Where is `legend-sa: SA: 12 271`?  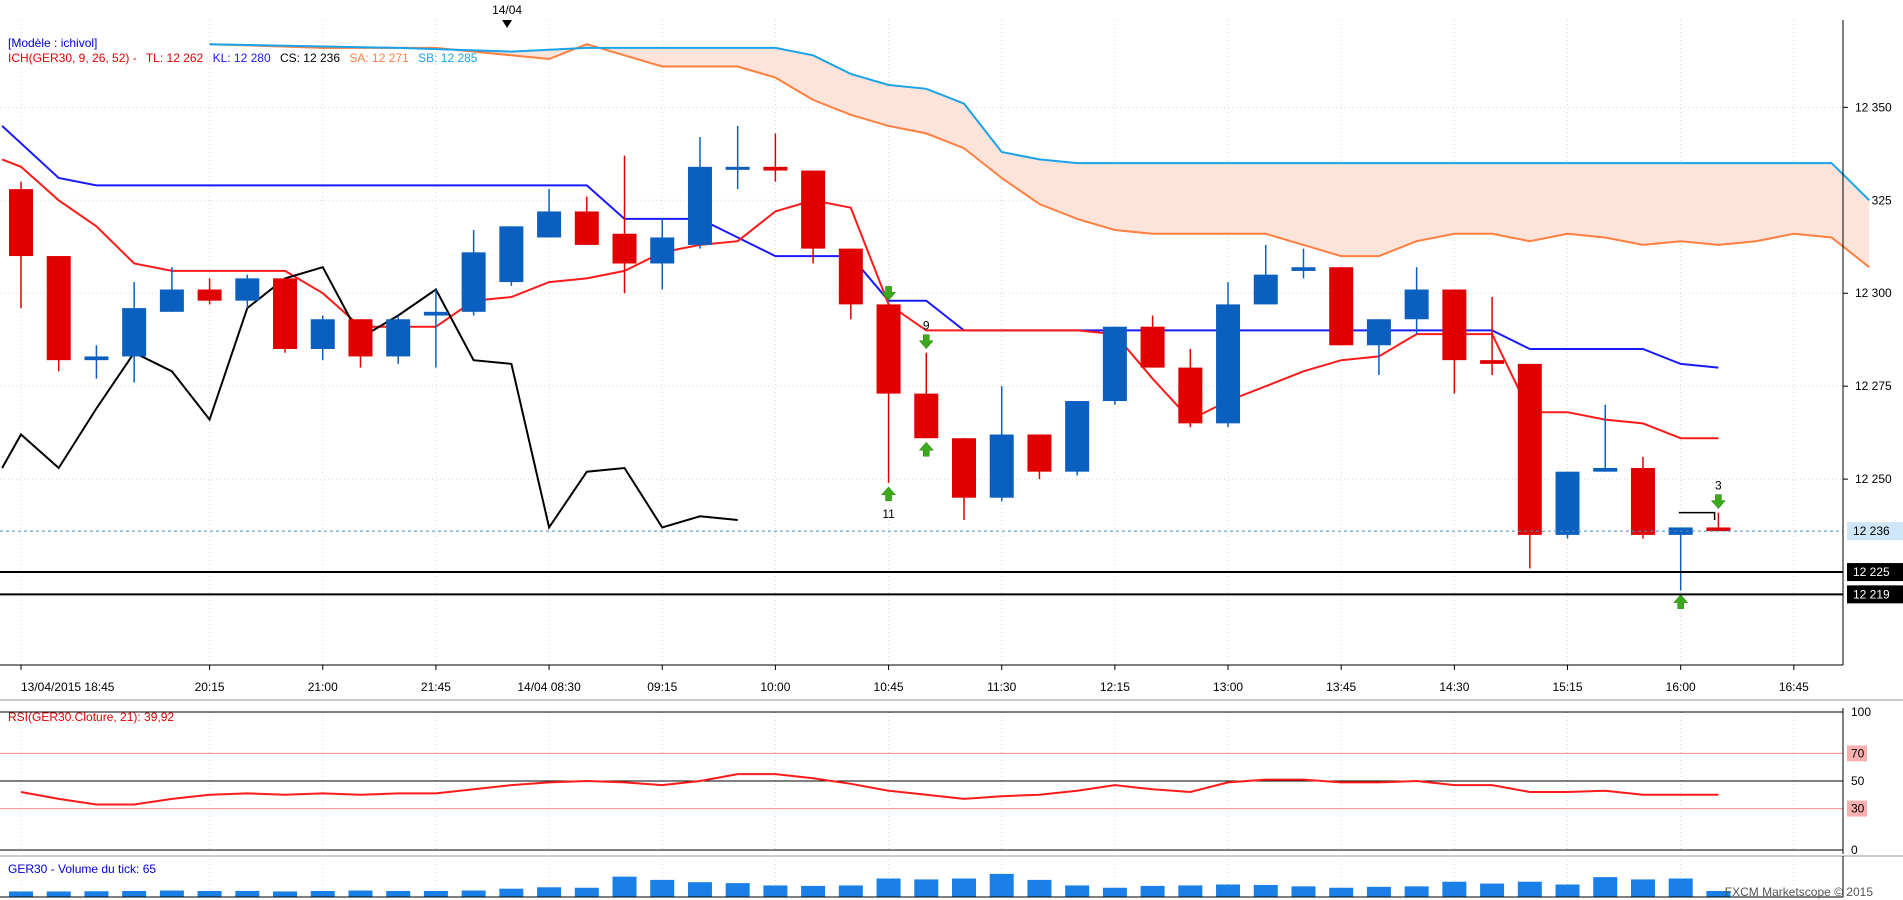 legend-sa: SA: 12 271 is located at coordinates (379, 58).